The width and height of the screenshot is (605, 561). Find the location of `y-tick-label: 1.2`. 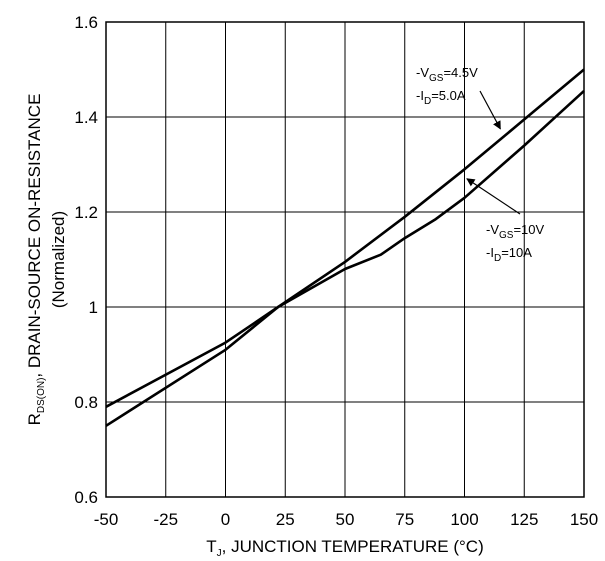

y-tick-label: 1.2 is located at coordinates (86, 212).